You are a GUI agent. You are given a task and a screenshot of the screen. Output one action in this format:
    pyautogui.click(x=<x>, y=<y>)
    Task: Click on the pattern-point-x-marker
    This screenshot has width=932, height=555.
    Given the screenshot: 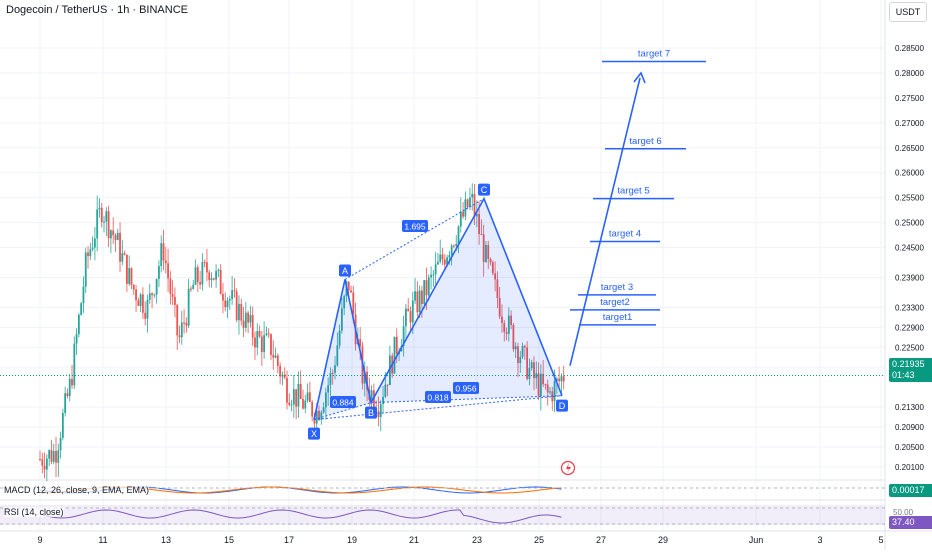 What is the action you would take?
    pyautogui.click(x=314, y=433)
    